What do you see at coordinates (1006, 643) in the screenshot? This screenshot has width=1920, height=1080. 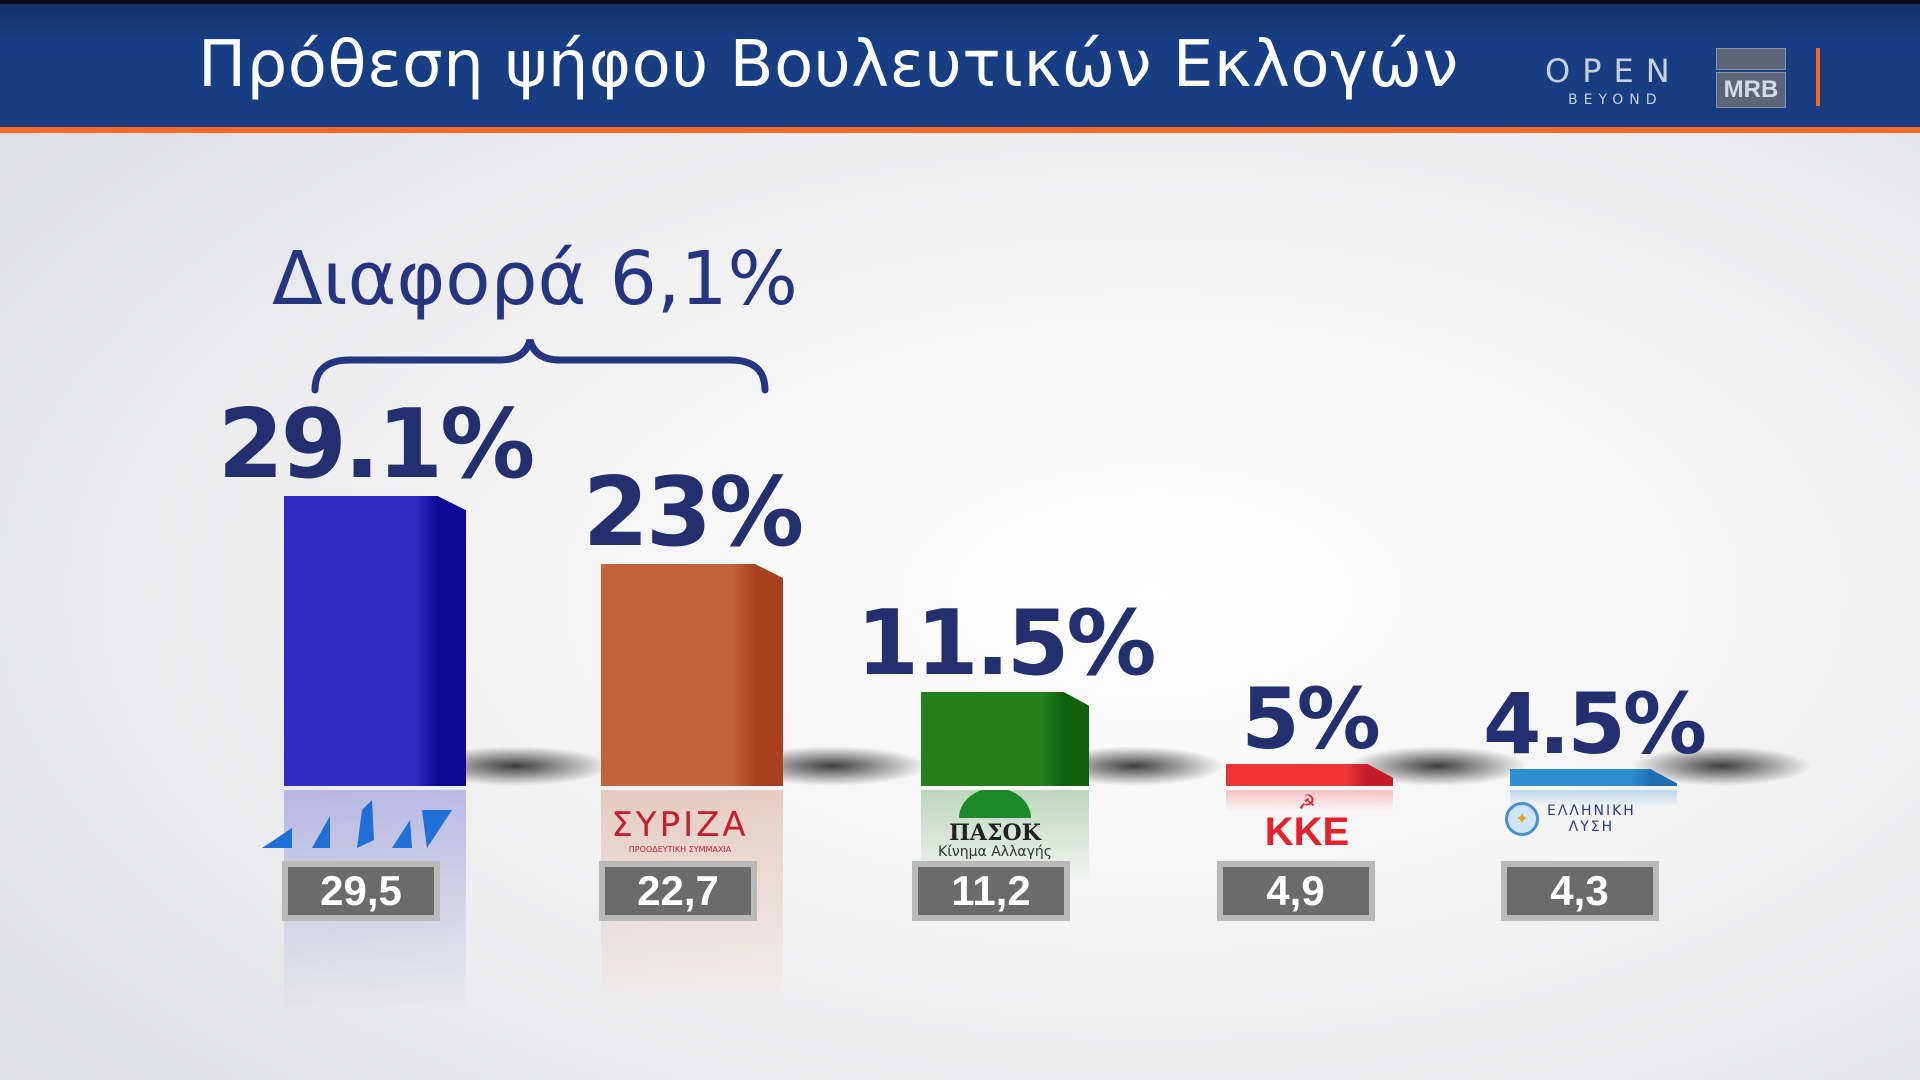 I see `bar-label-pasok: 11.5%` at bounding box center [1006, 643].